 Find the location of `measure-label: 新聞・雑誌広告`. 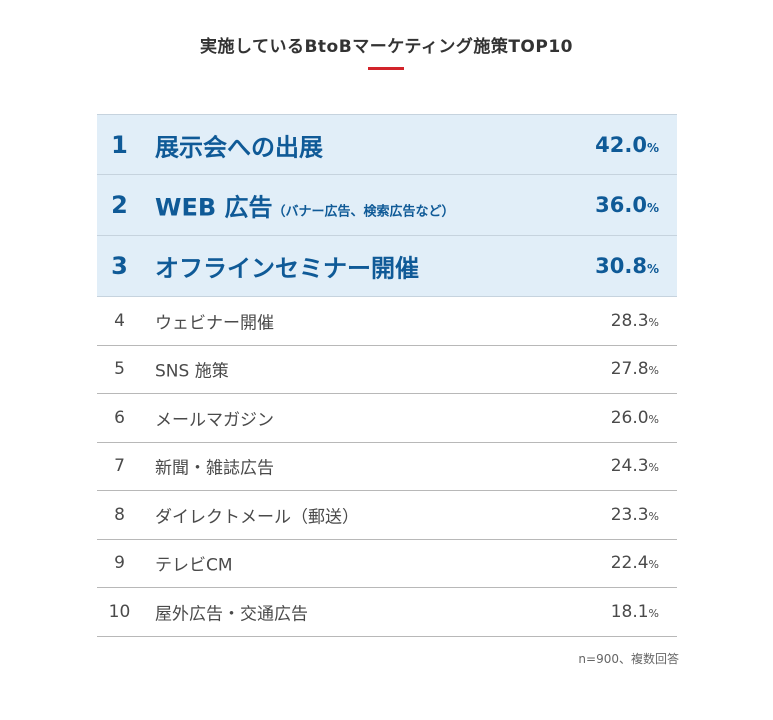

measure-label: 新聞・雑誌広告 is located at coordinates (214, 466).